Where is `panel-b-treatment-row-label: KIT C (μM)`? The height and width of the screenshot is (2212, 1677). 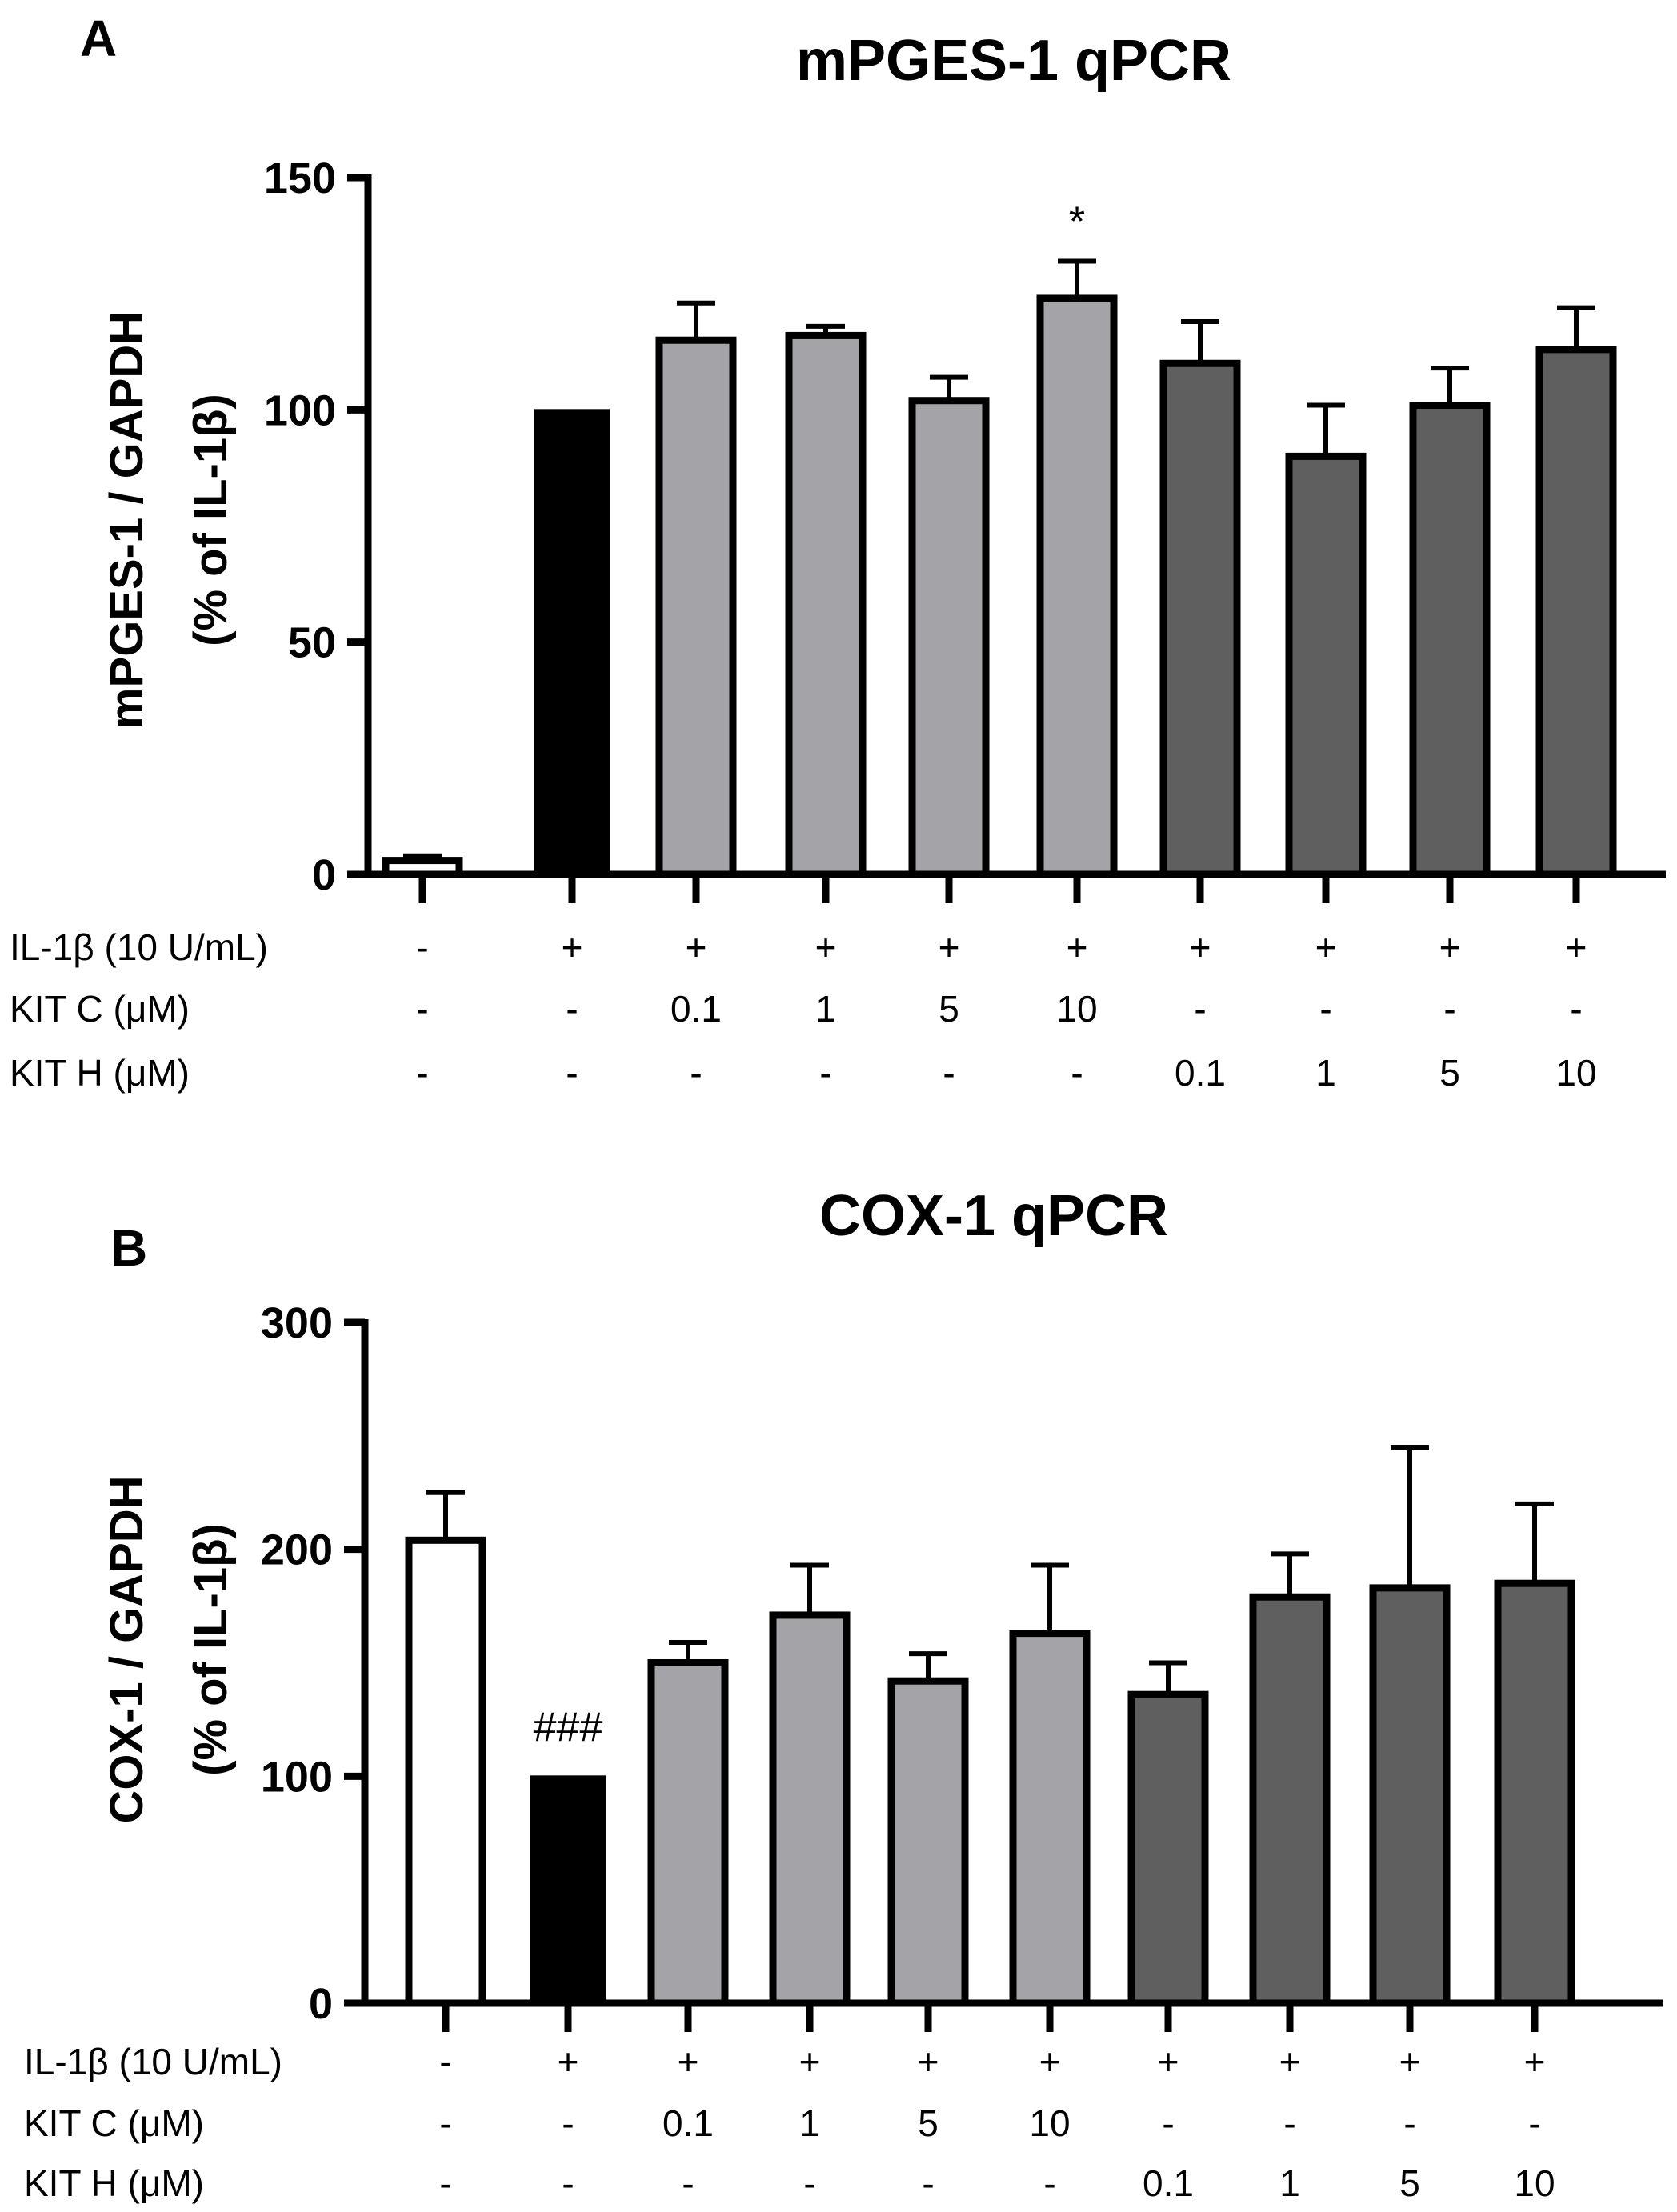
panel-b-treatment-row-label: KIT C (μM) is located at coordinates (114, 2123).